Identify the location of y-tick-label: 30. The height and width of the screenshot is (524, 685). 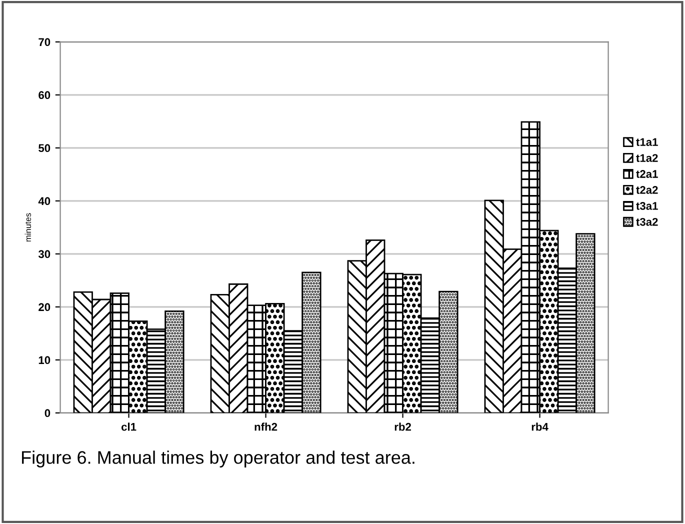
(44, 254).